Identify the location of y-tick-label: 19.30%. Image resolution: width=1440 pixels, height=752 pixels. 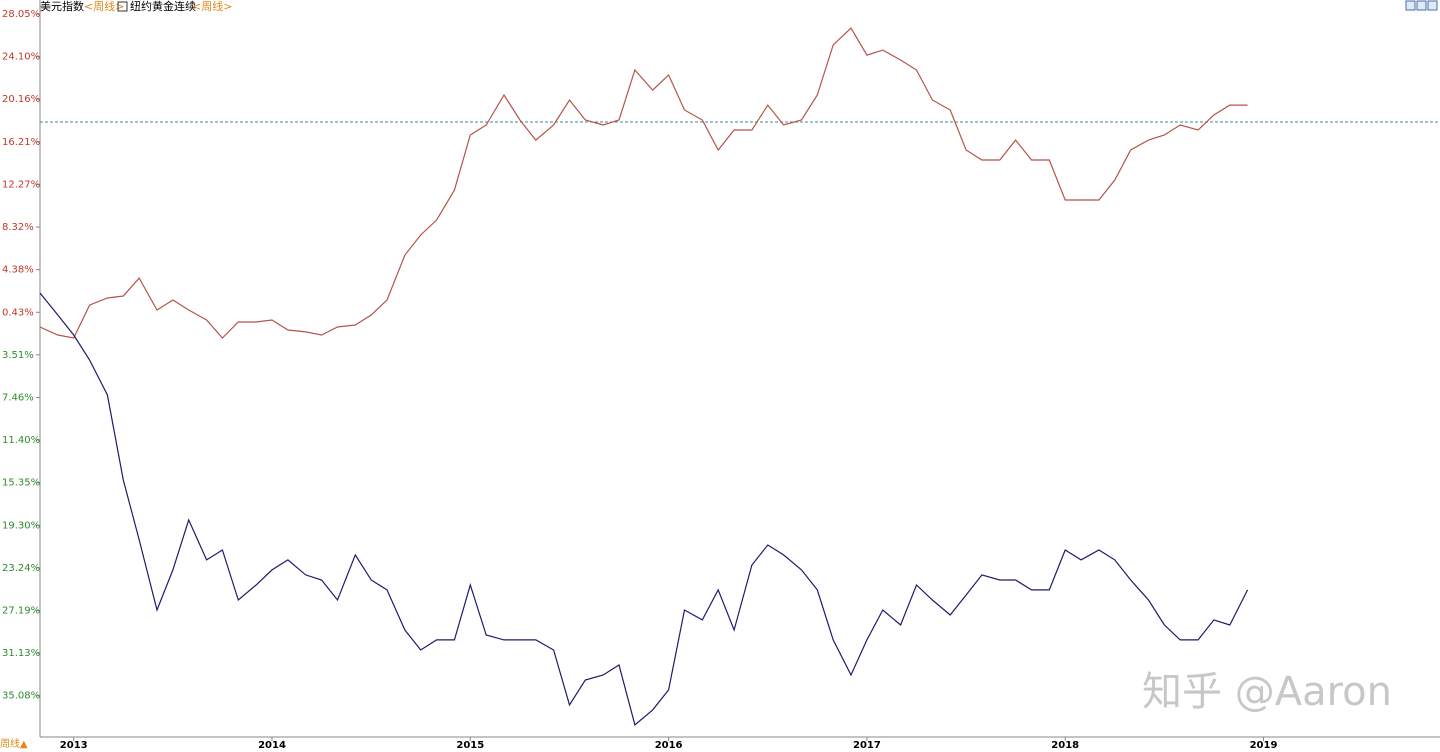
(21, 525).